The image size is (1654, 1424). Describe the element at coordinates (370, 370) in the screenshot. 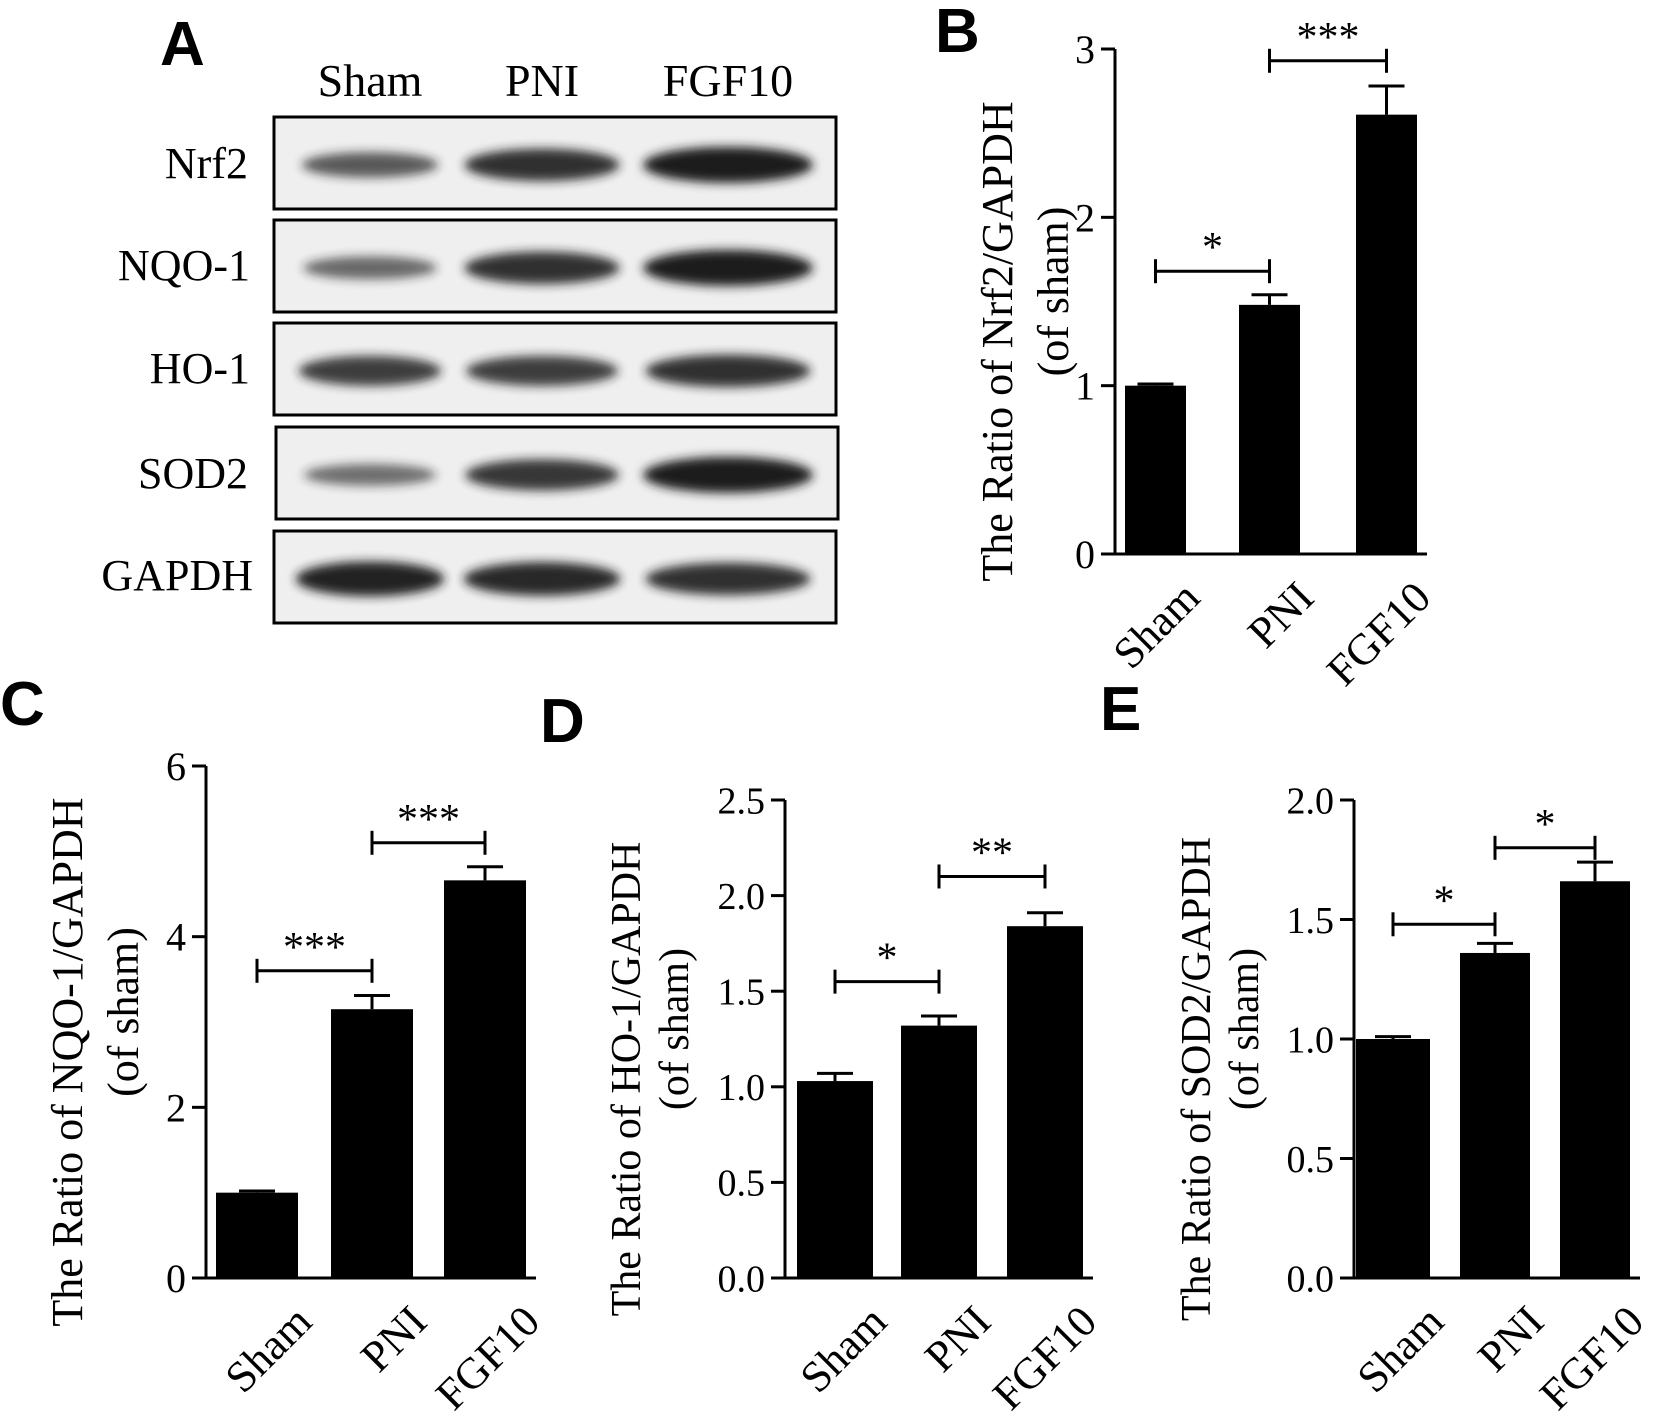

I see `blot-band-ho1-sham` at that location.